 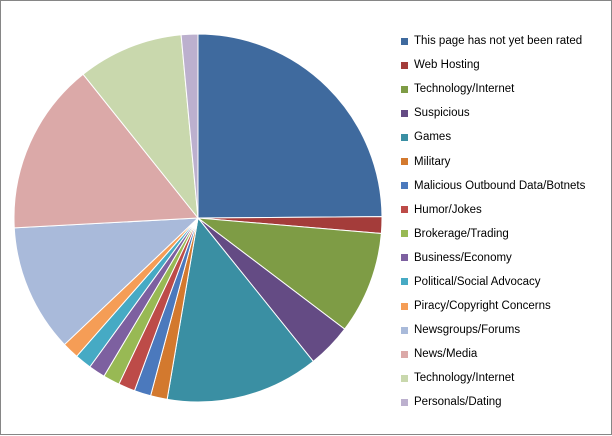 I want to click on legend-label-5: Military, so click(x=432, y=161).